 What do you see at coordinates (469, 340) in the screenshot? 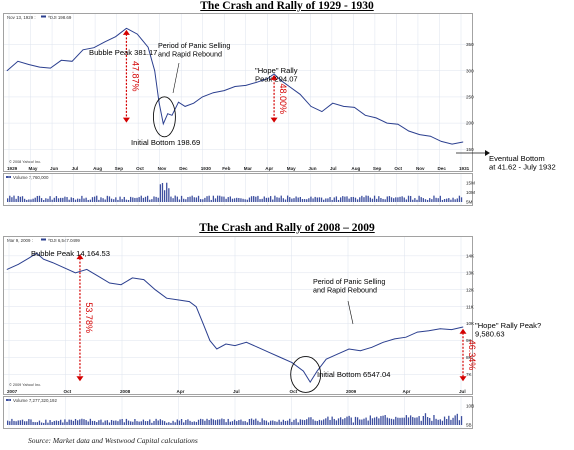
I see `y-tick-label: 9K` at bounding box center [469, 340].